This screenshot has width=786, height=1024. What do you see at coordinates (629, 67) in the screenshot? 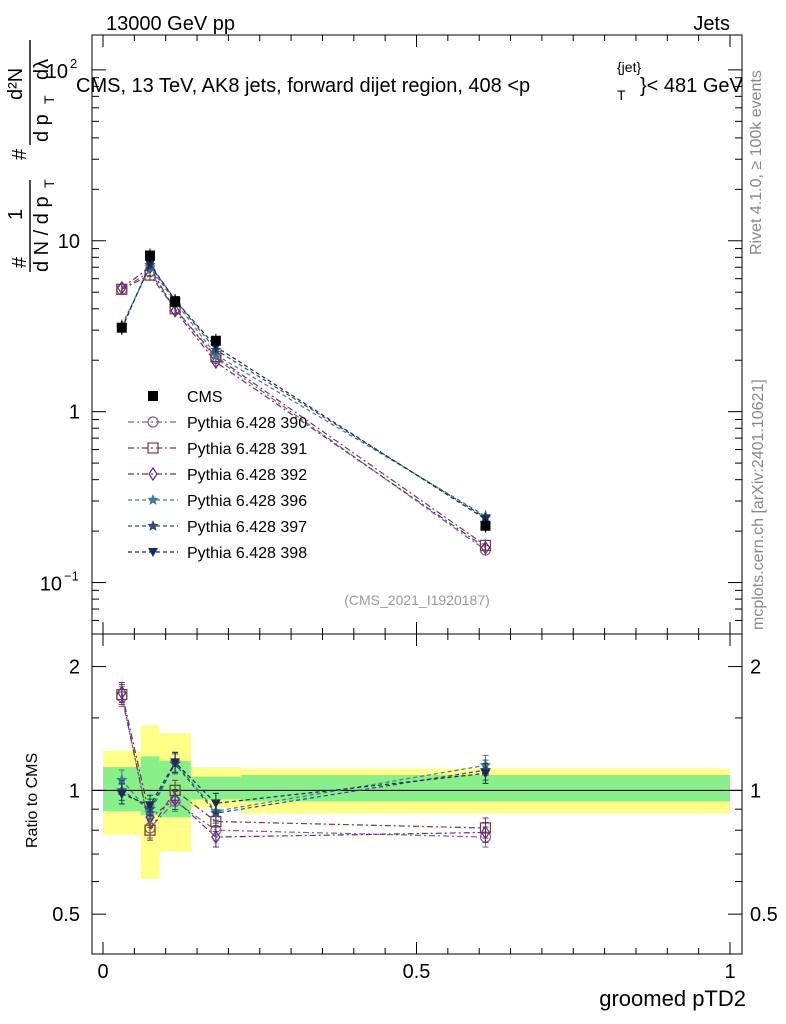
I see `title-sup: {jet}` at bounding box center [629, 67].